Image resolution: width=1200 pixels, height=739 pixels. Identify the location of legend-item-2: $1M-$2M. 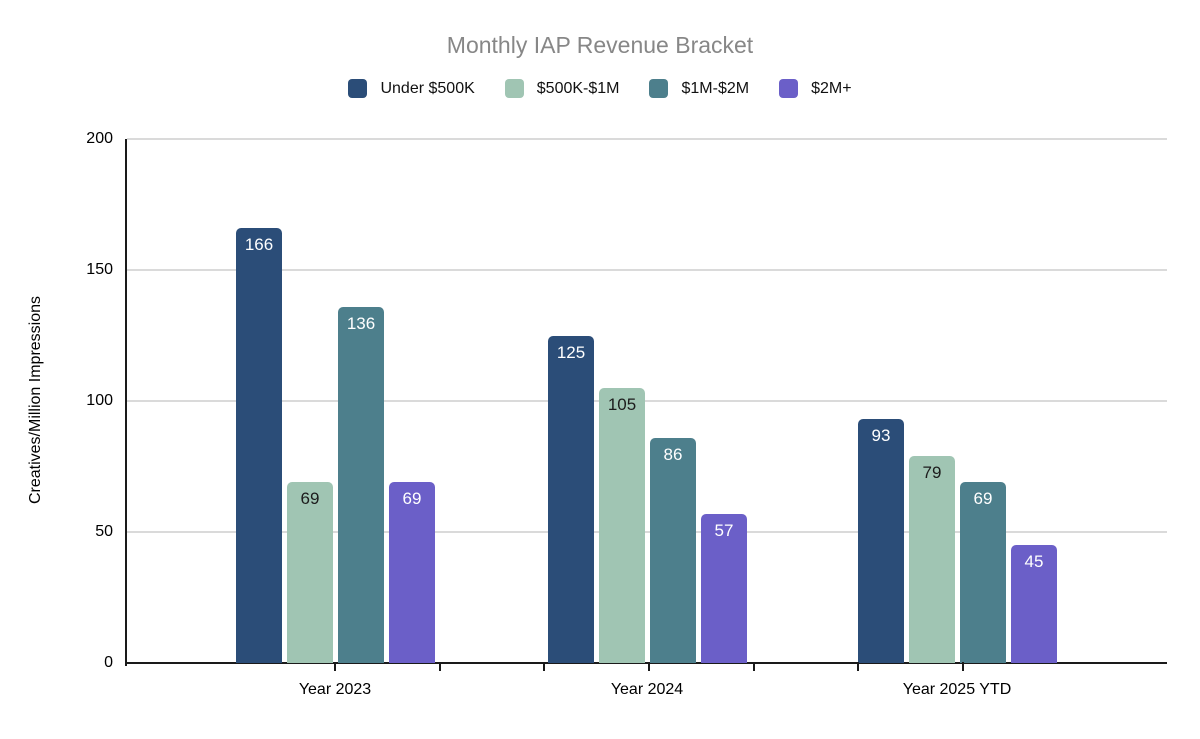
(699, 88).